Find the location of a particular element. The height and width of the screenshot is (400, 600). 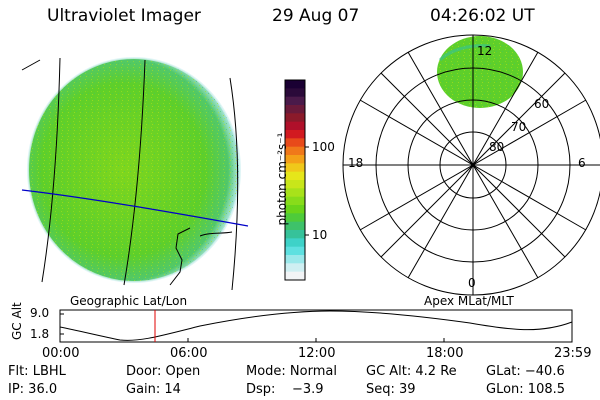

colorbar-unit-label: photon cm⁻²s⁻¹ is located at coordinates (282, 179).